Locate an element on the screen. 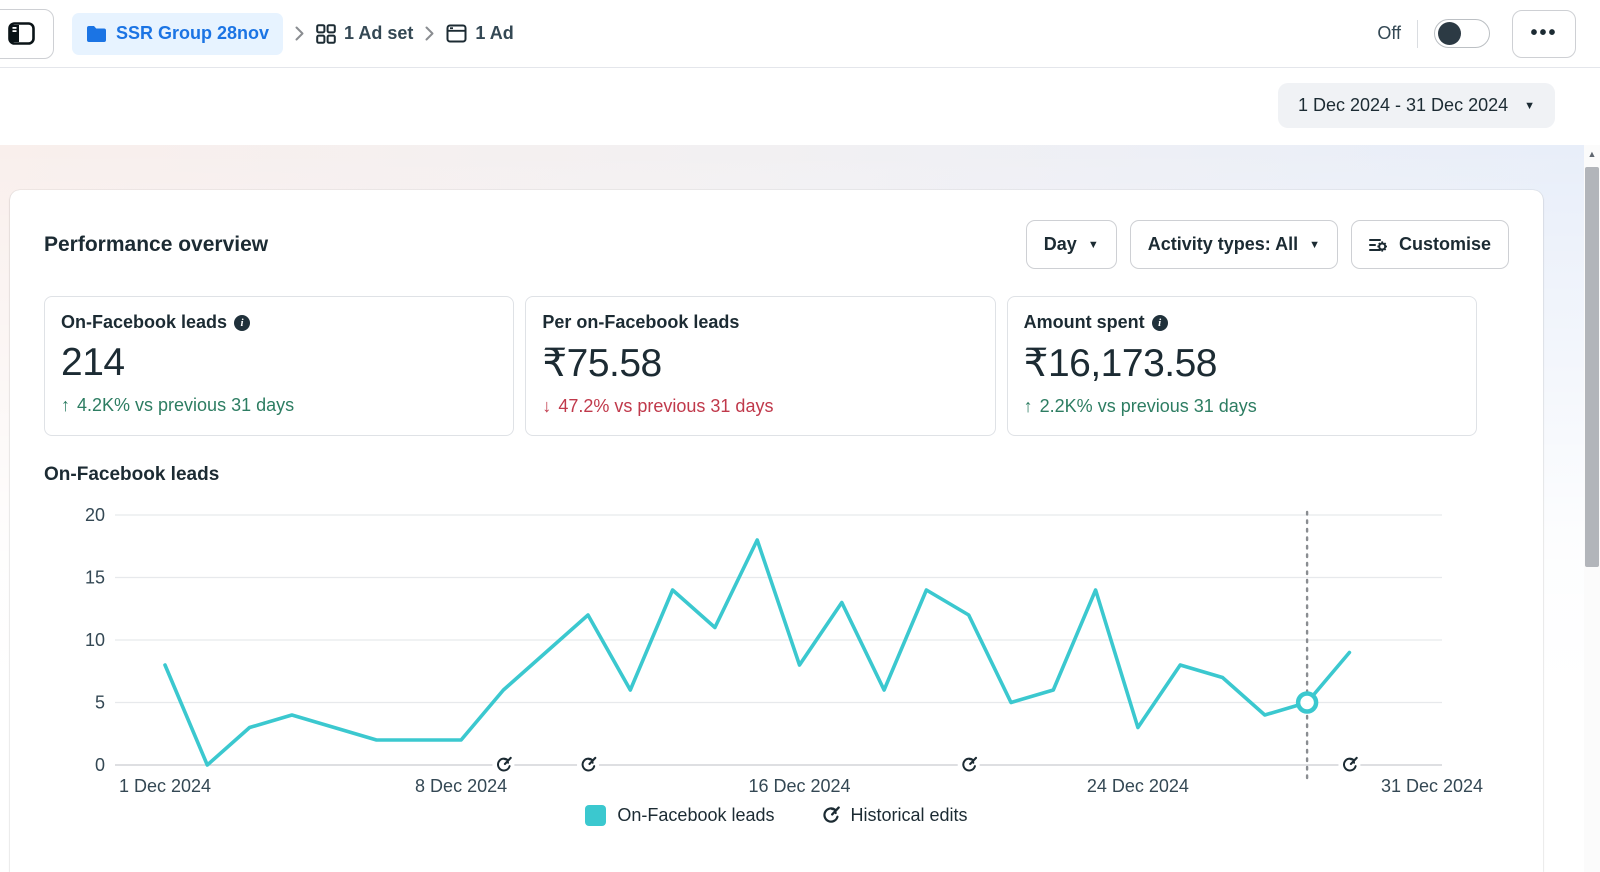 The width and height of the screenshot is (1600, 872). date-range-picker: 1 Dec 2024 - 31 Dec 2024 ▼ is located at coordinates (1416, 105).